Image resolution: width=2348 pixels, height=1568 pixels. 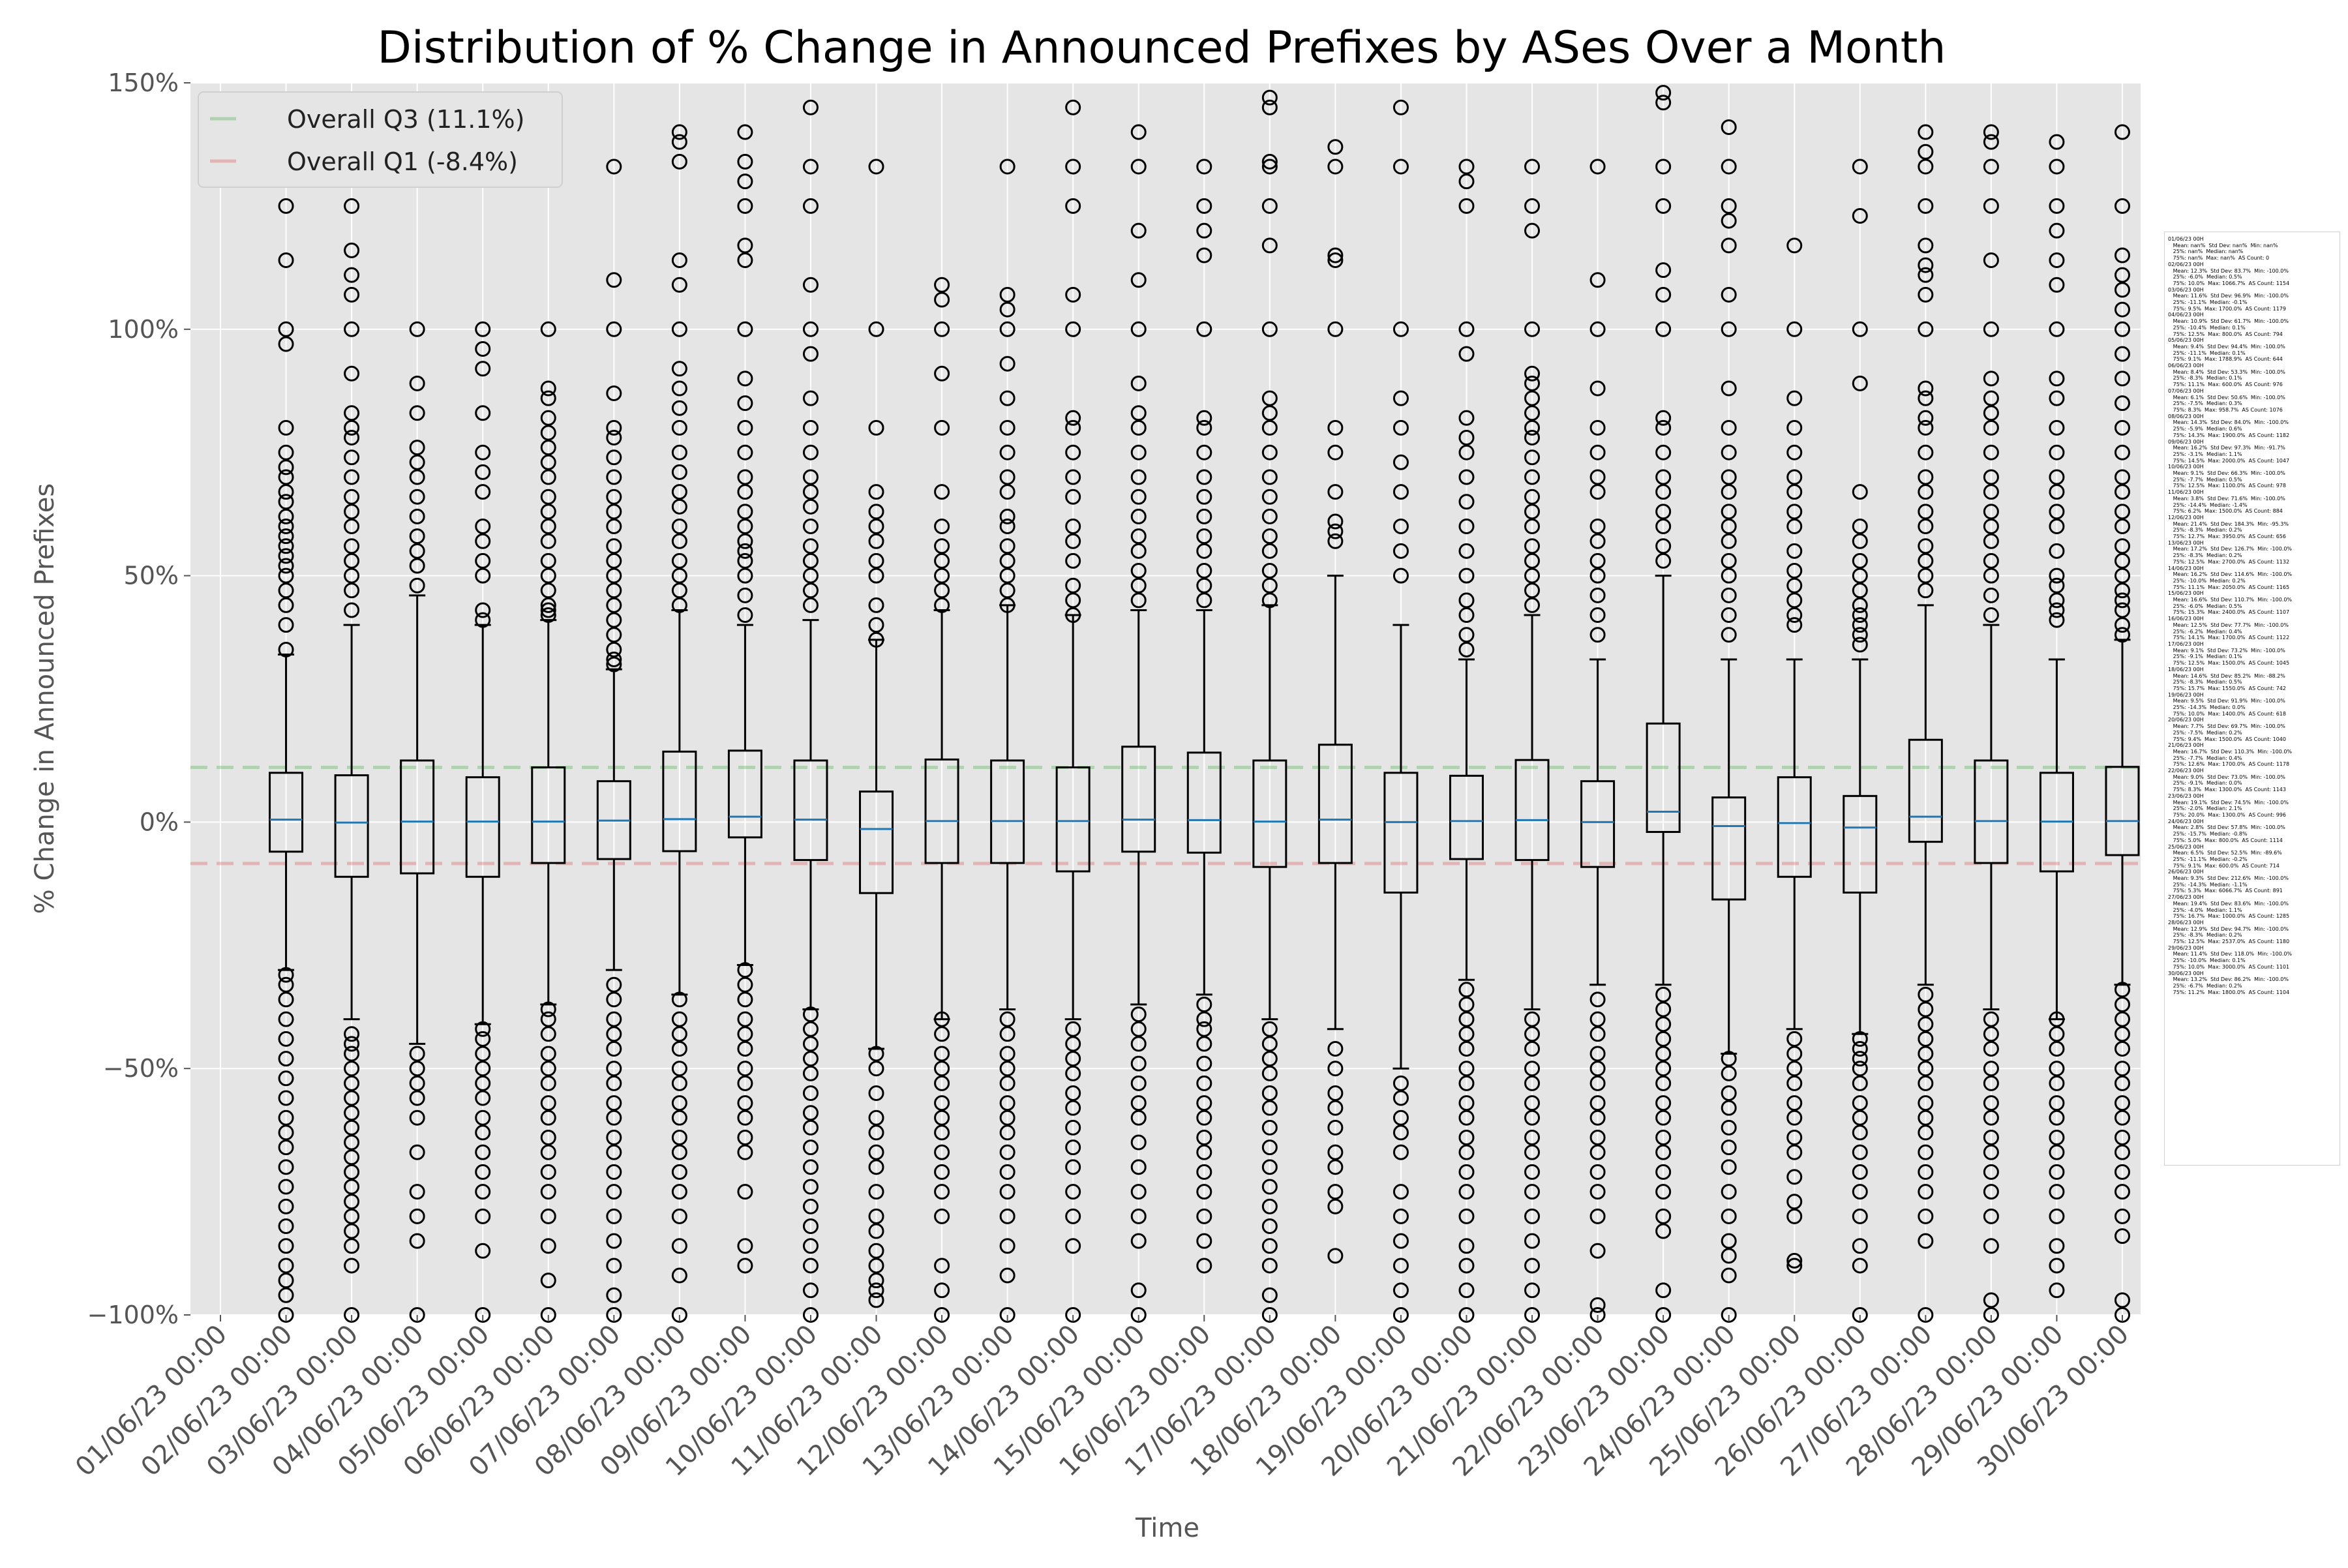 What do you see at coordinates (2205, 631) in the screenshot?
I see `stats-line: 25%: -6.2% Median: 0.4%` at bounding box center [2205, 631].